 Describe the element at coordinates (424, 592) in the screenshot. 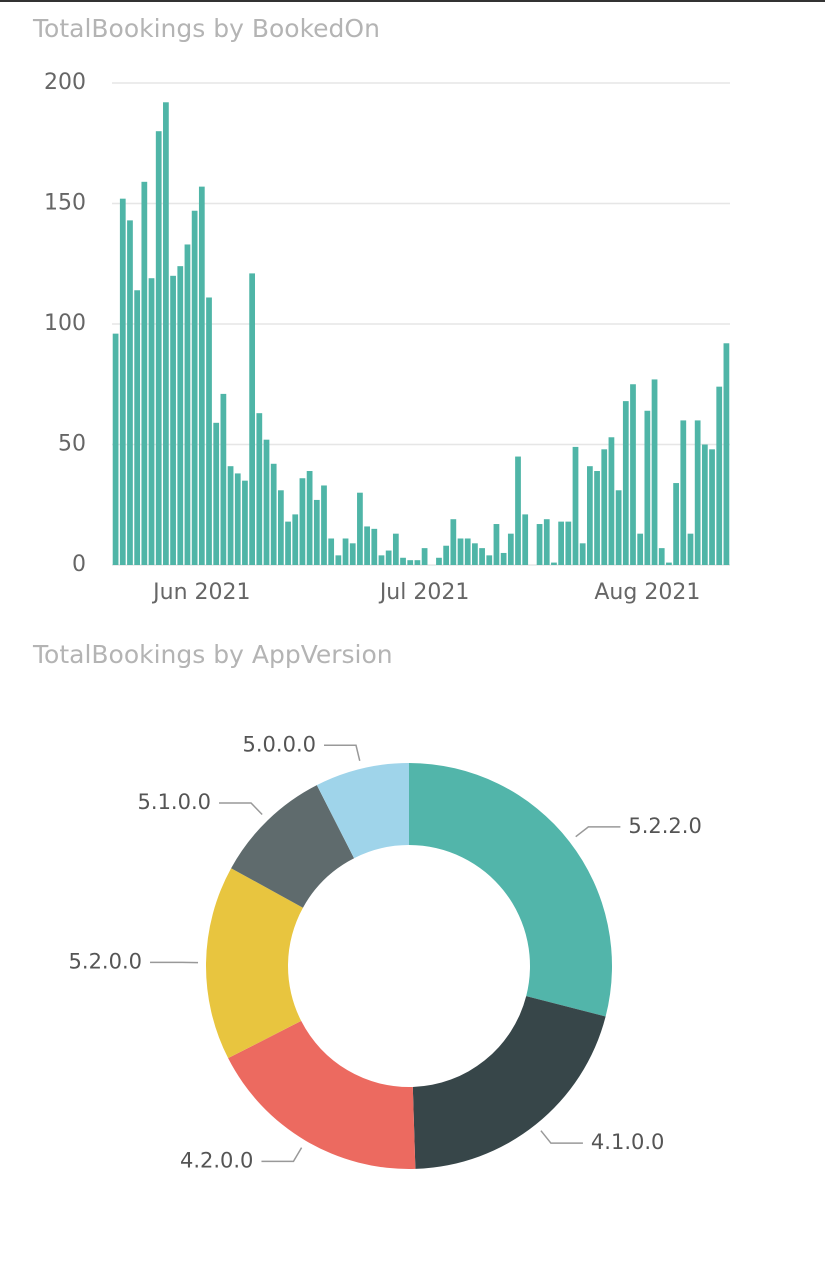

I see `x-tick-label: Jul 2021` at that location.